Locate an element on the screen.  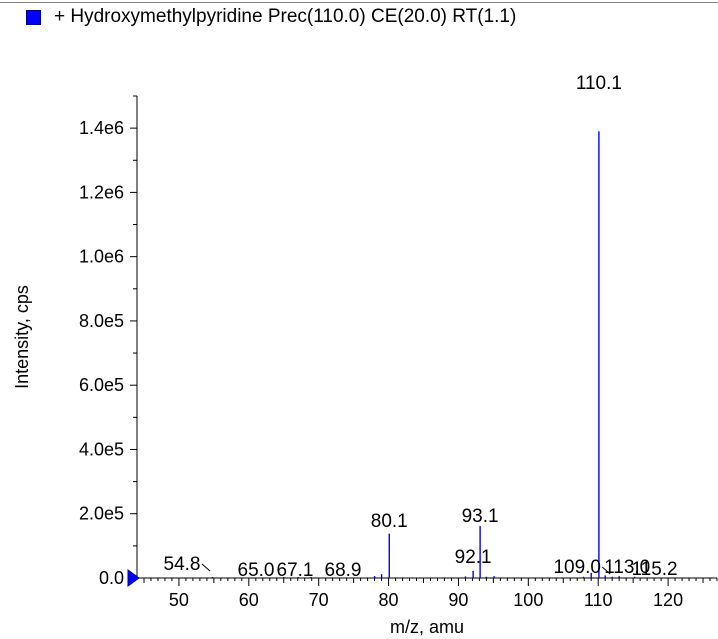
peak-label: 113.0 is located at coordinates (627, 567).